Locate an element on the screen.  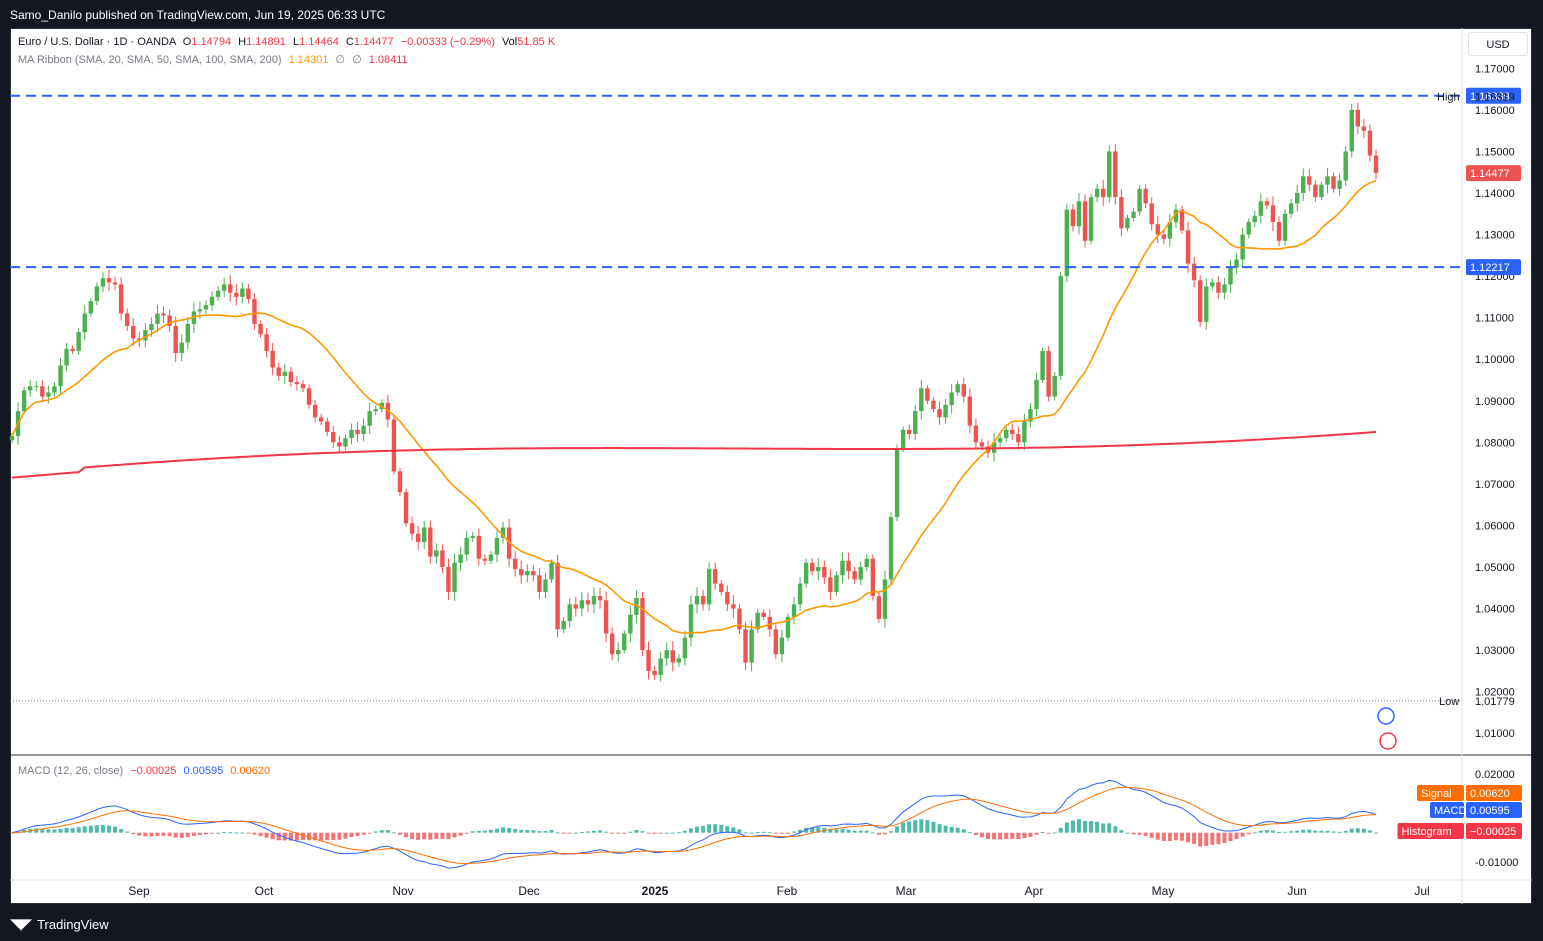
time-tick-label: Mar is located at coordinates (906, 891).